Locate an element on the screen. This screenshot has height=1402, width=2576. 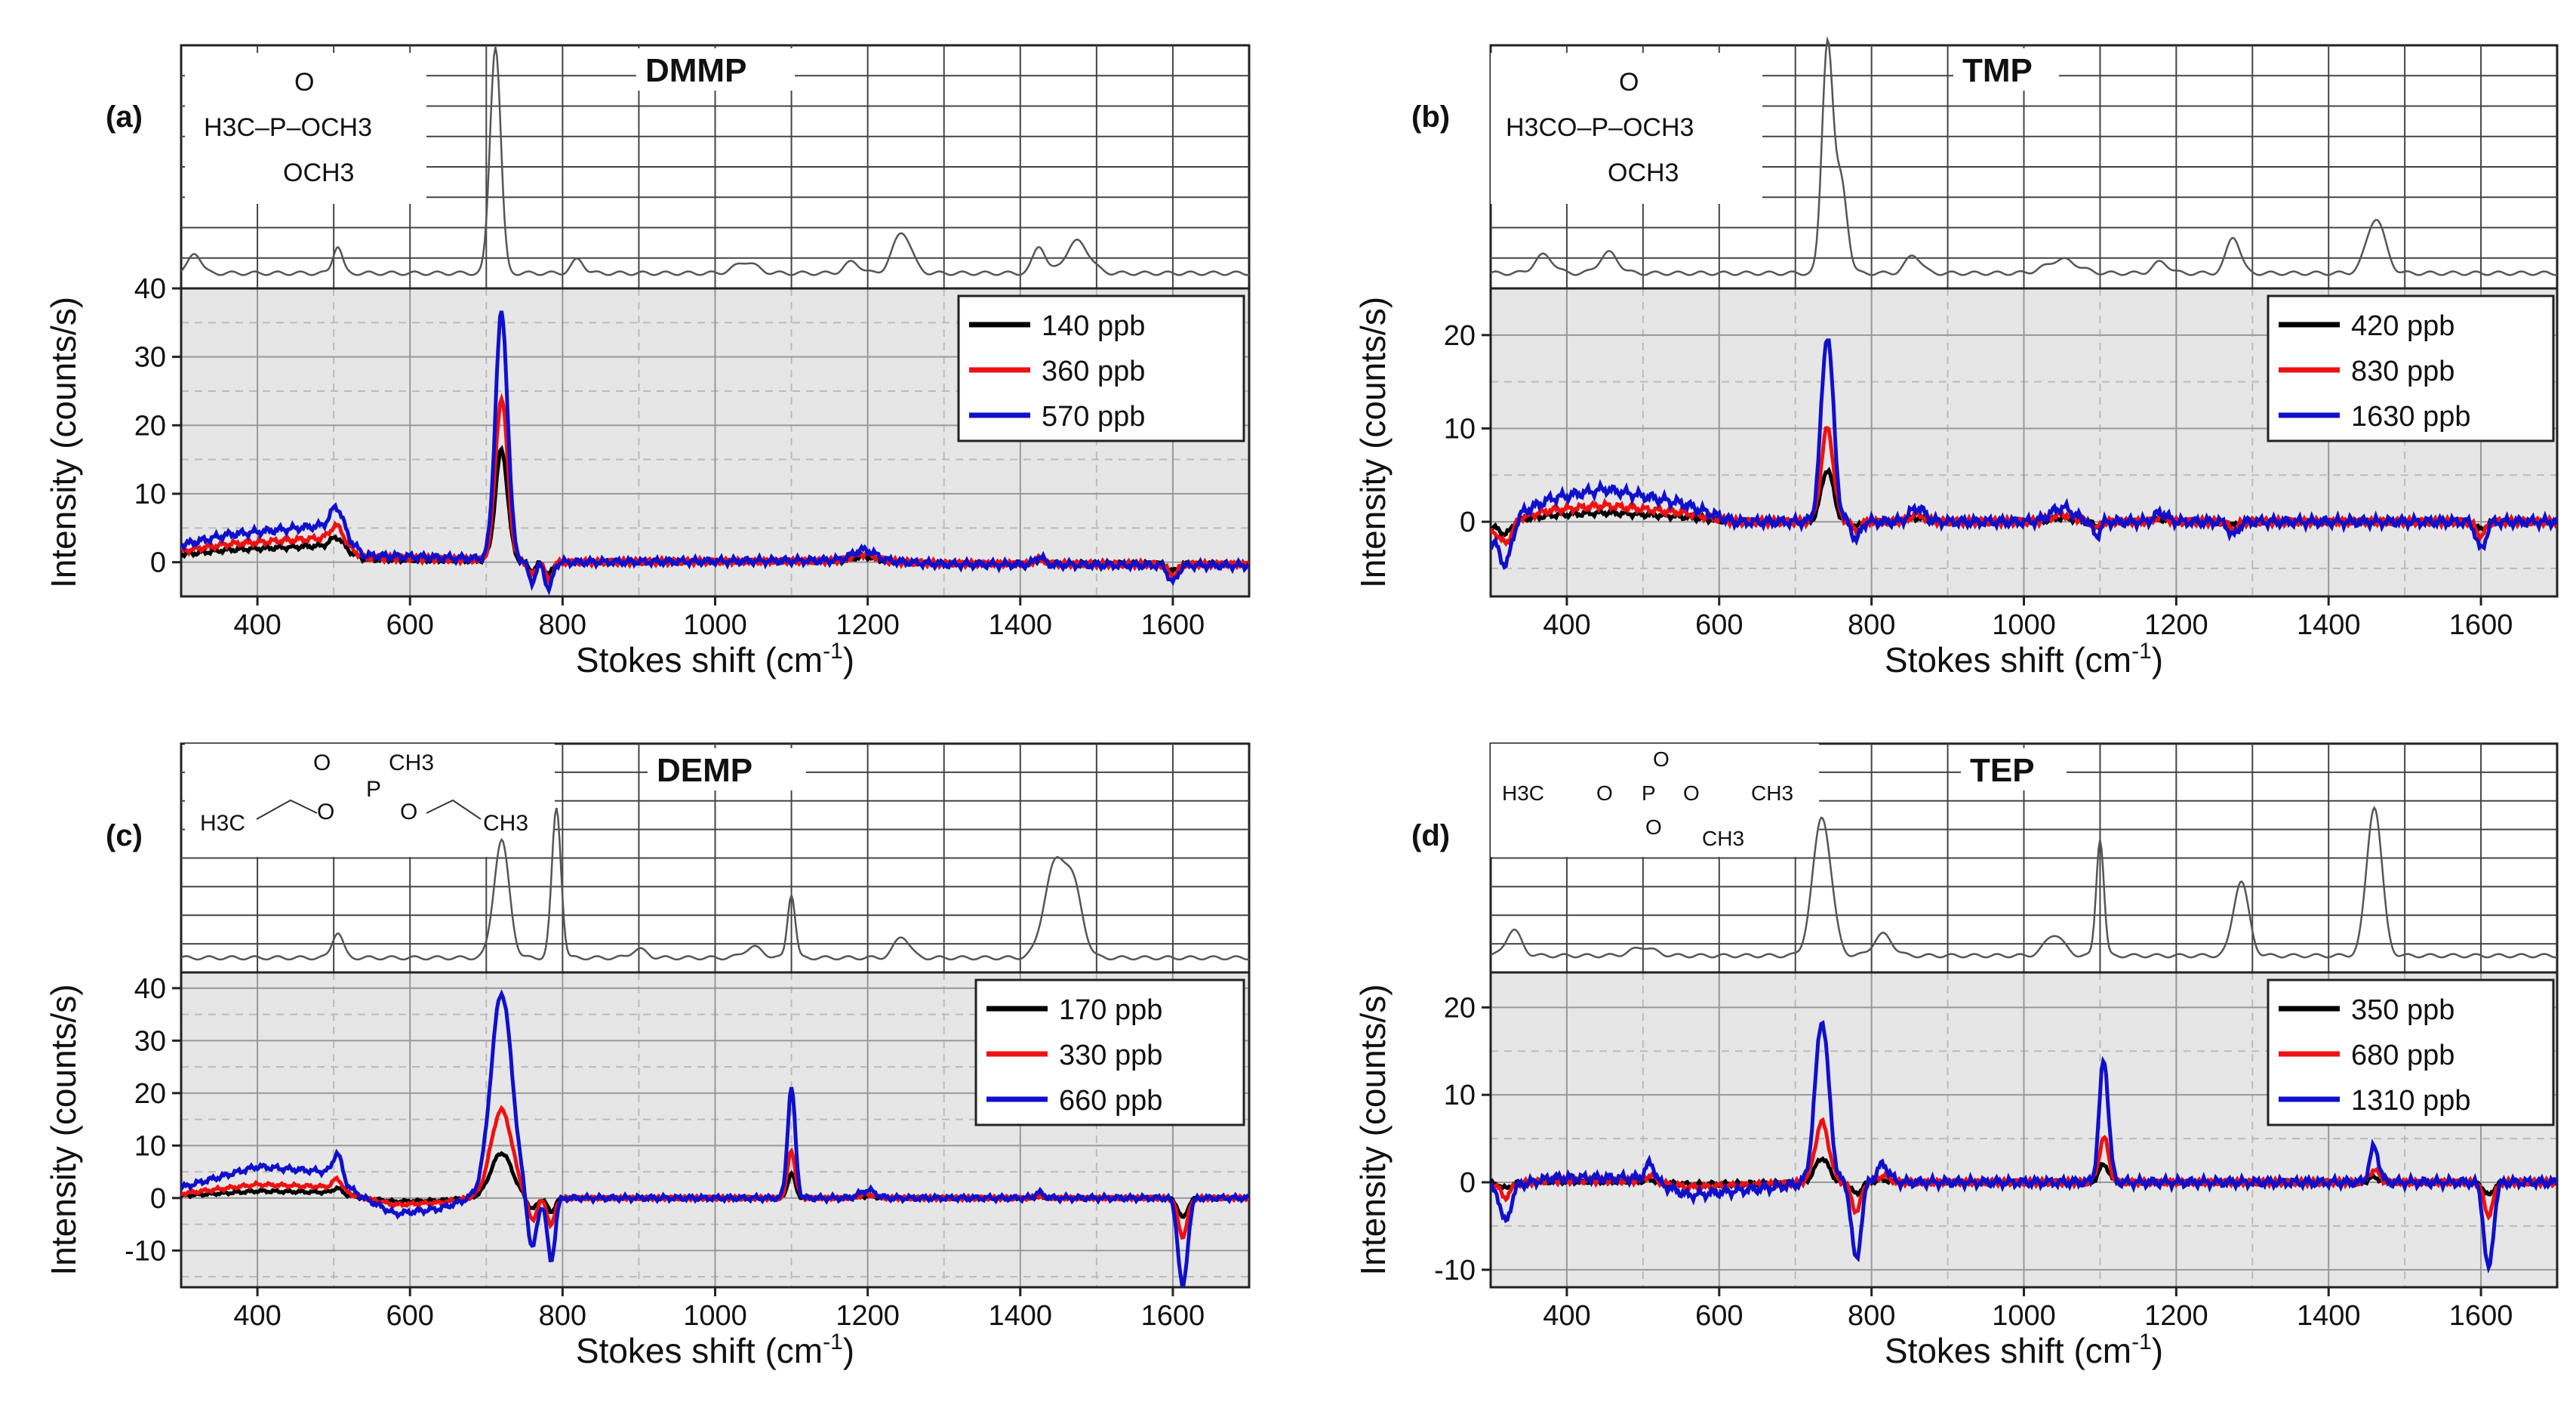
y-tick-label: 30 is located at coordinates (150, 358).